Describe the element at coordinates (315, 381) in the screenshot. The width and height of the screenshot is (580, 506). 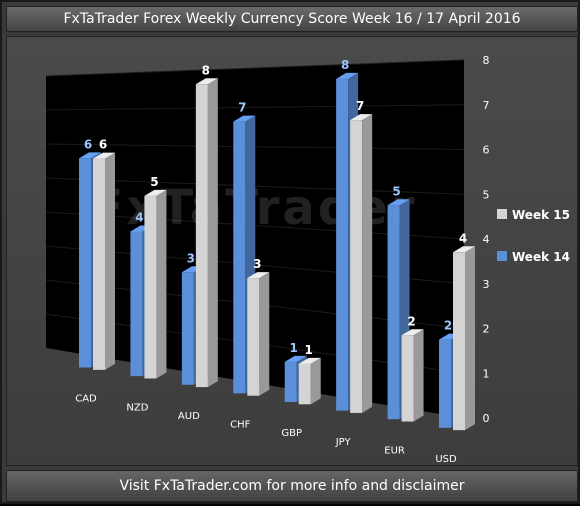
I see `bar-week15-gbp-side` at that location.